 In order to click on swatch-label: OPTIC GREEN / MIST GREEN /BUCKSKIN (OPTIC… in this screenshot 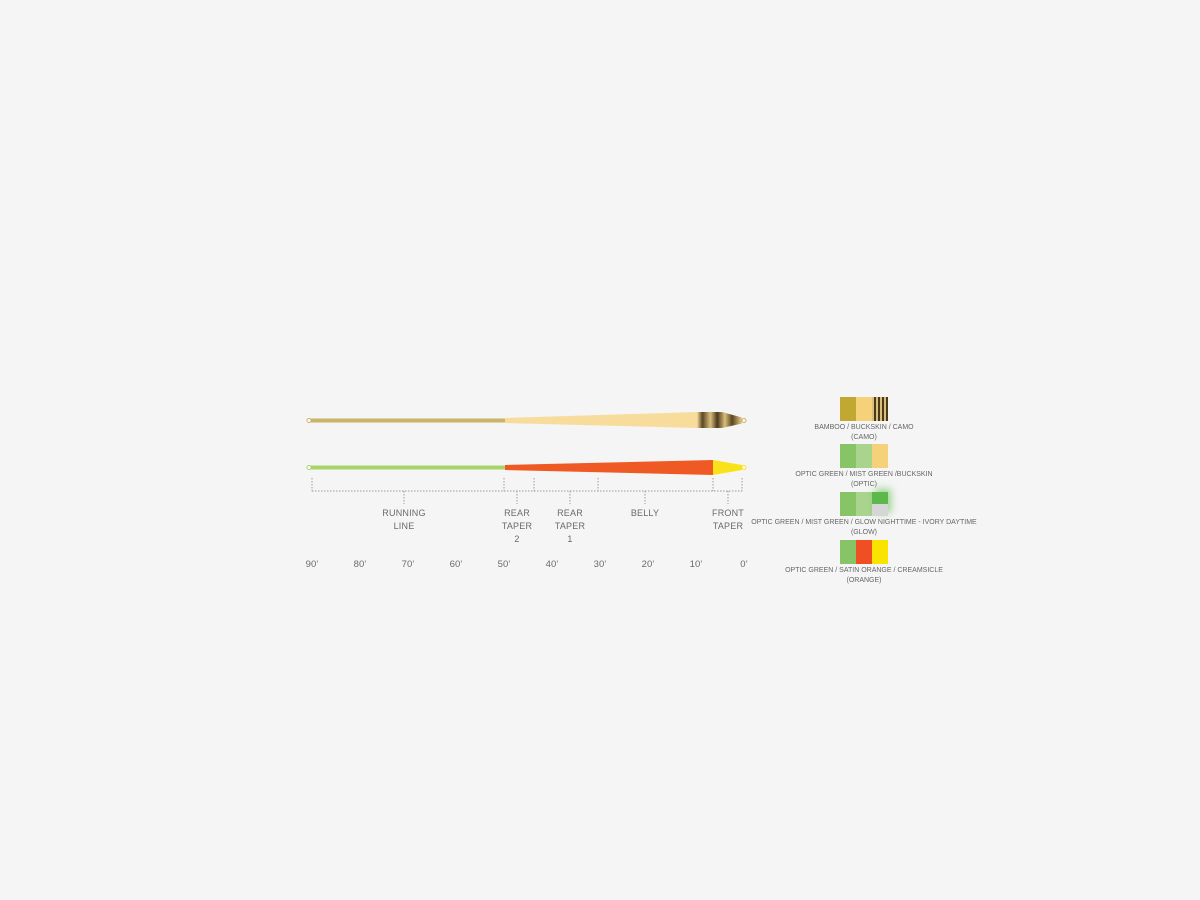, I will do `click(863, 479)`.